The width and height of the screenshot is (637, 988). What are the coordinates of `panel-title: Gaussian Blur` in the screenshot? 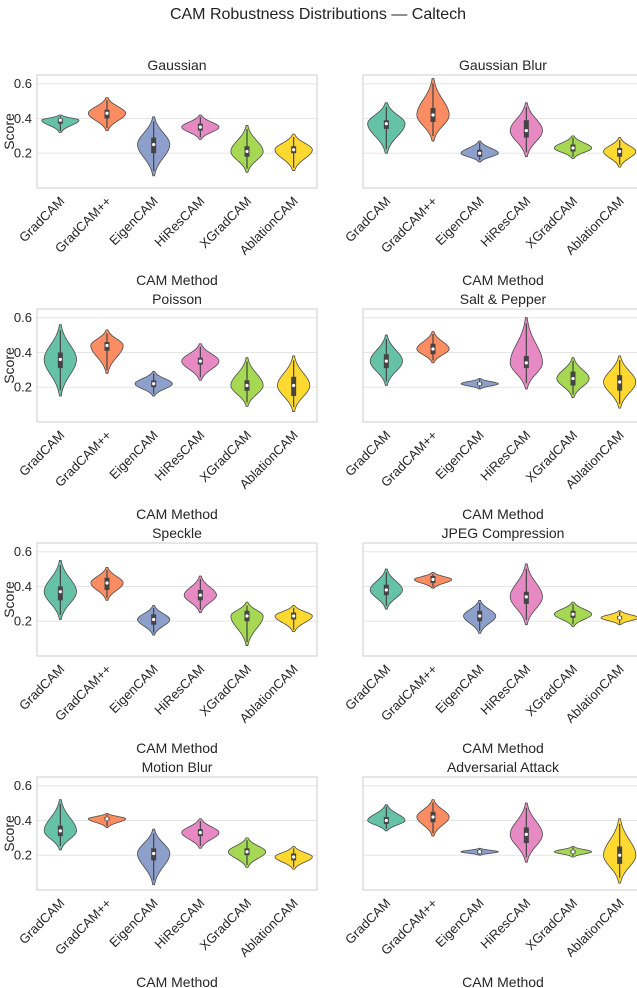 It's located at (503, 65).